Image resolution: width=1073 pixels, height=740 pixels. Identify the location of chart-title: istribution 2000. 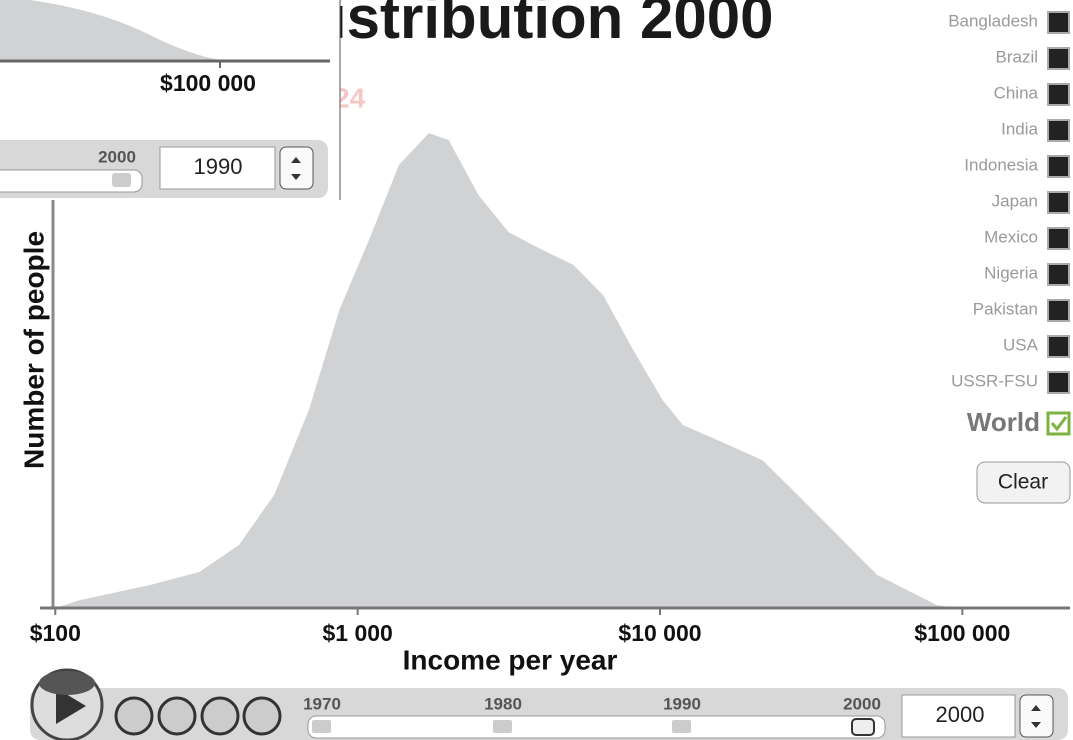
(551, 25).